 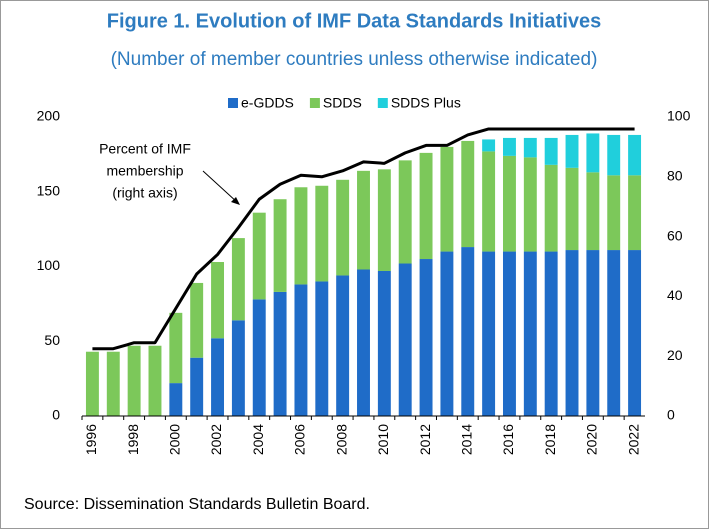 What do you see at coordinates (550, 439) in the screenshot?
I see `x-tick-label: 2018` at bounding box center [550, 439].